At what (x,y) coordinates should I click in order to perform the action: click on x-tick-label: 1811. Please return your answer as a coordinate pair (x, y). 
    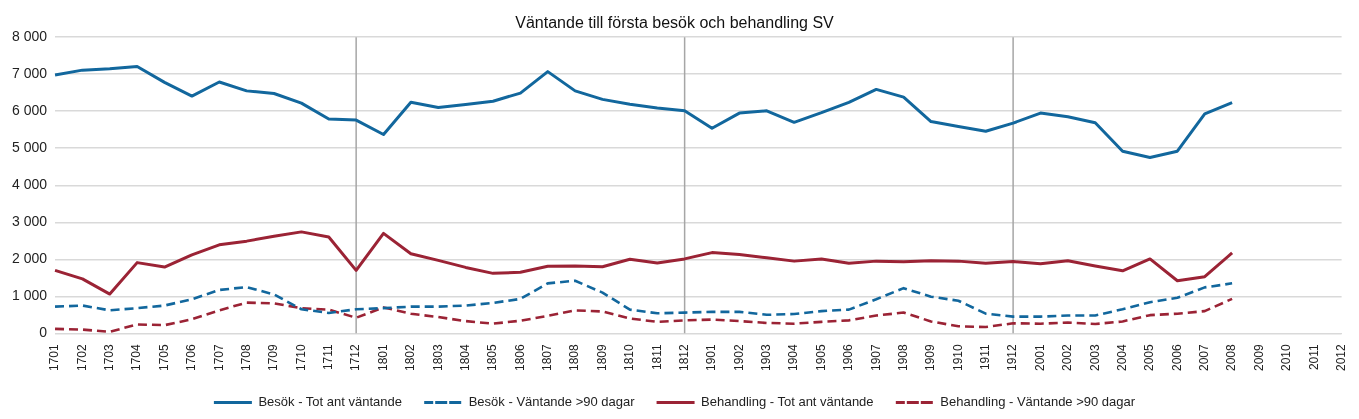
    Looking at the image, I should click on (656, 357).